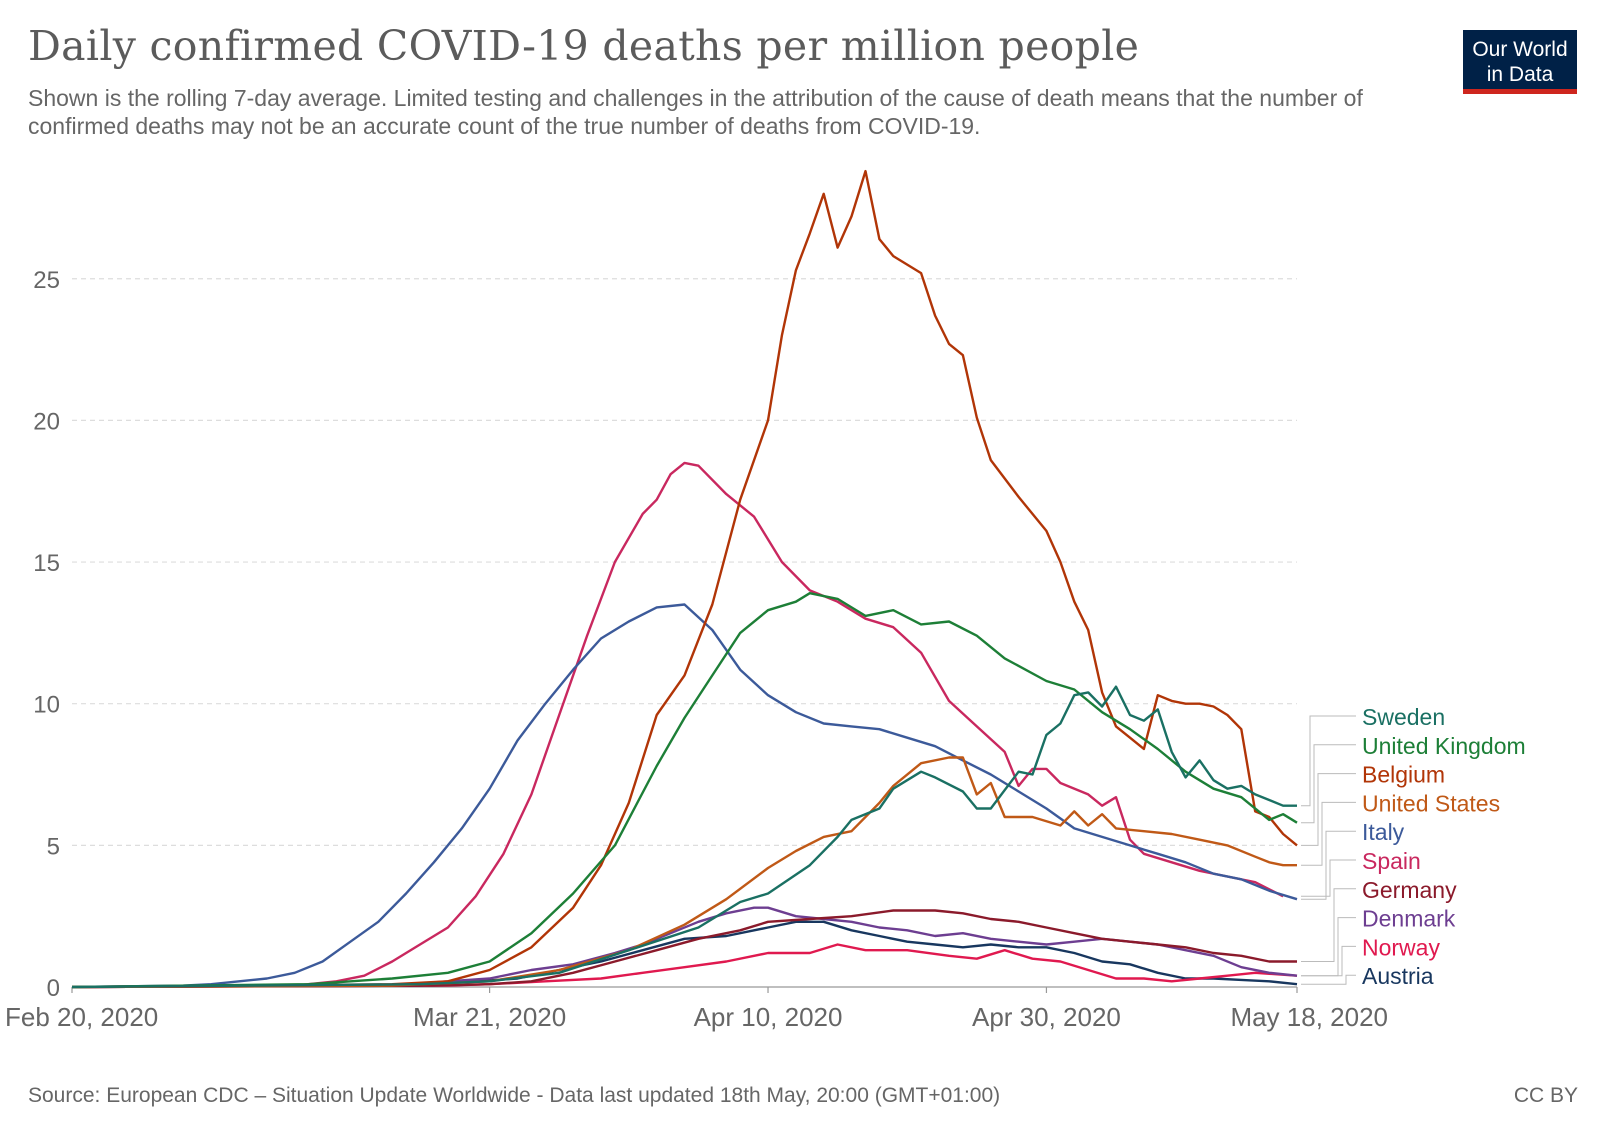 The width and height of the screenshot is (1600, 1130). What do you see at coordinates (1520, 62) in the screenshot?
I see `owid-logo: Our World in Data` at bounding box center [1520, 62].